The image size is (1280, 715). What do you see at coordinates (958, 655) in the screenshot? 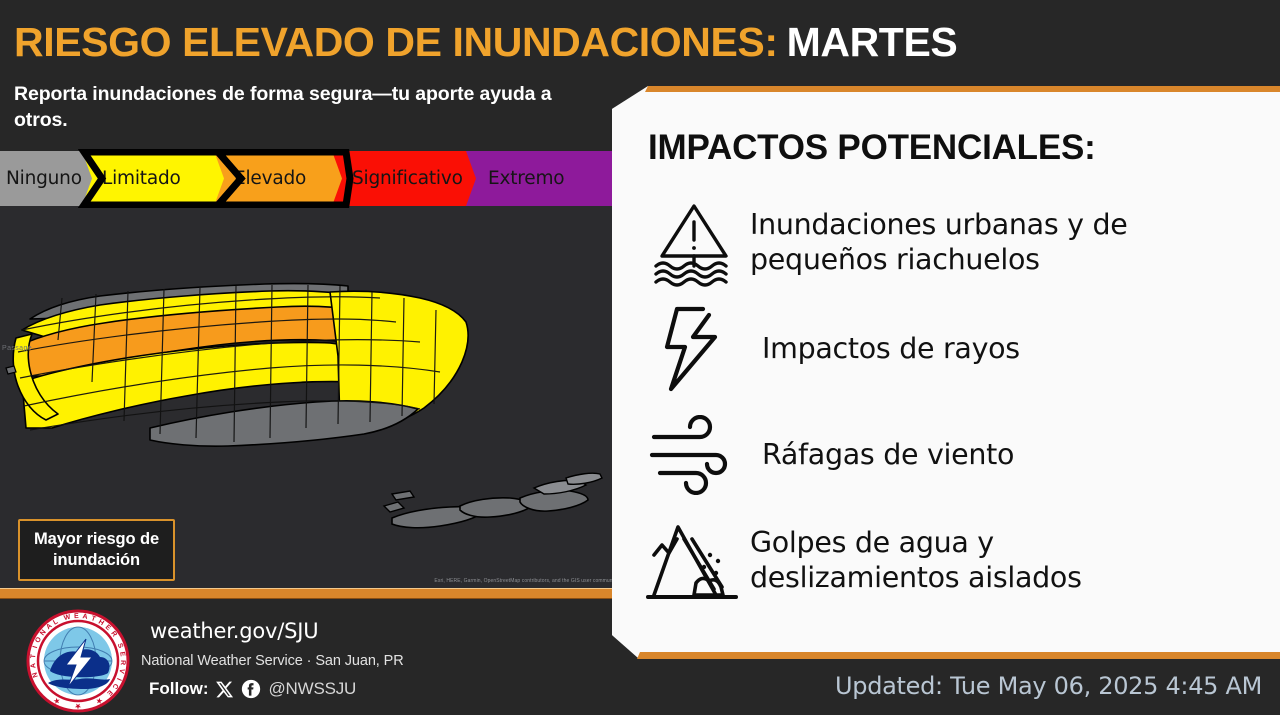
I see `panel-bottom-accent-bar` at bounding box center [958, 655].